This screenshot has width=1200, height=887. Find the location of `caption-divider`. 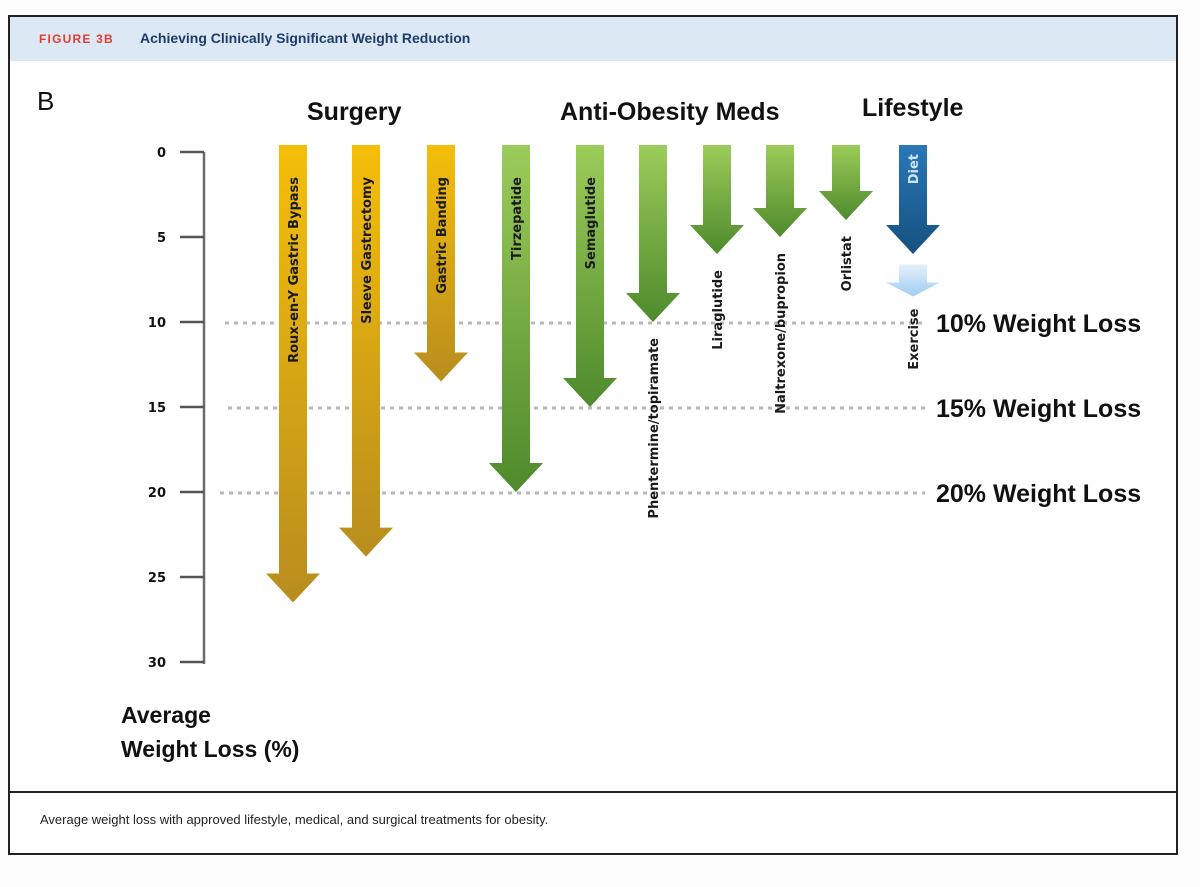

caption-divider is located at coordinates (593, 792).